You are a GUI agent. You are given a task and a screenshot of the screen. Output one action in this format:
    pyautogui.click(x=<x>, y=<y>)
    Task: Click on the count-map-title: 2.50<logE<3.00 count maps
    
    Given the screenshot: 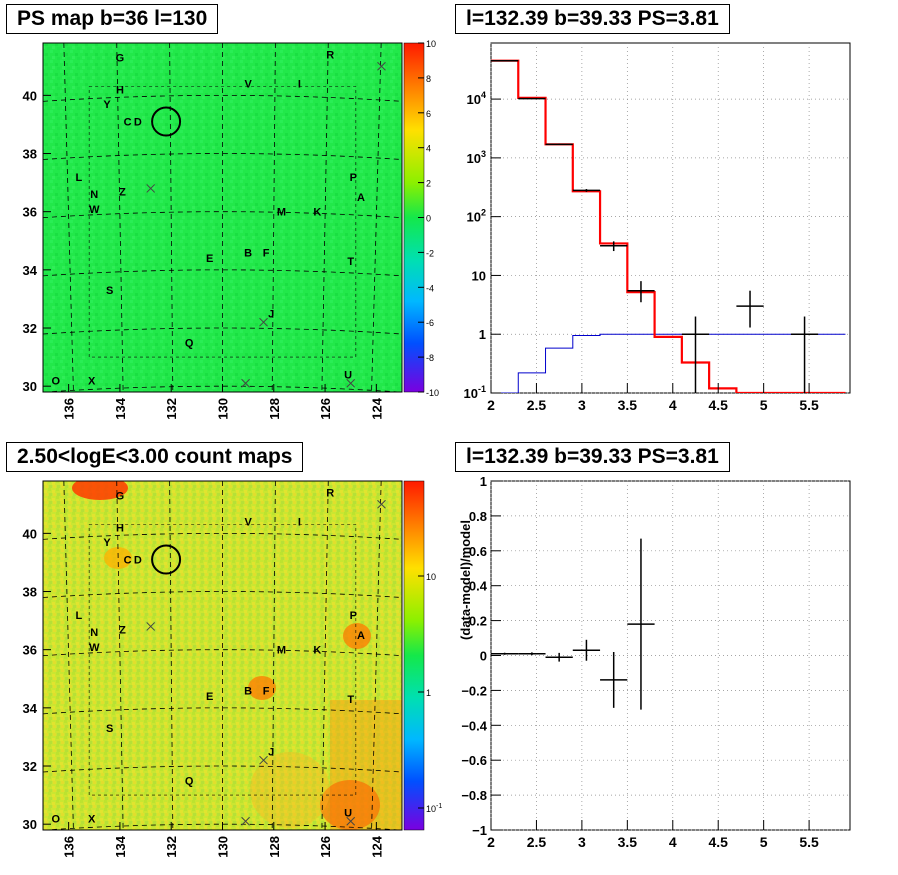 What is the action you would take?
    pyautogui.click(x=155, y=457)
    